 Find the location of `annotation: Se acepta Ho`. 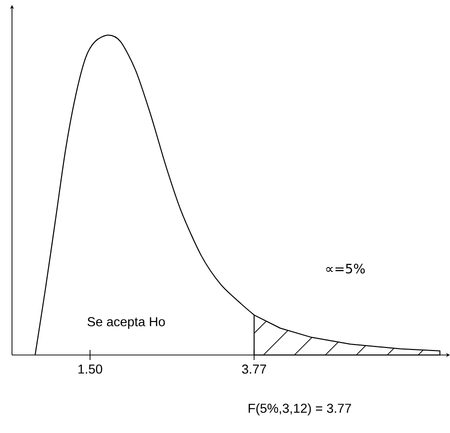

annotation: Se acepta Ho is located at coordinates (126, 323).